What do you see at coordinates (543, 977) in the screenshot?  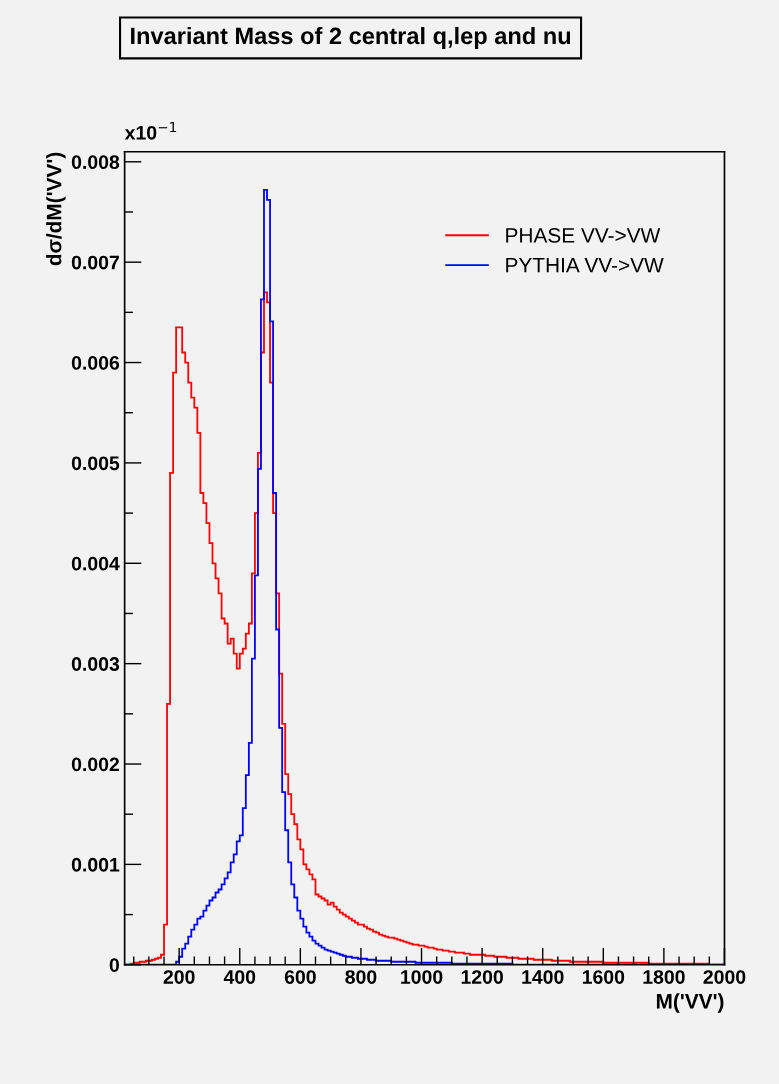 I see `x-tick-label: 1400` at bounding box center [543, 977].